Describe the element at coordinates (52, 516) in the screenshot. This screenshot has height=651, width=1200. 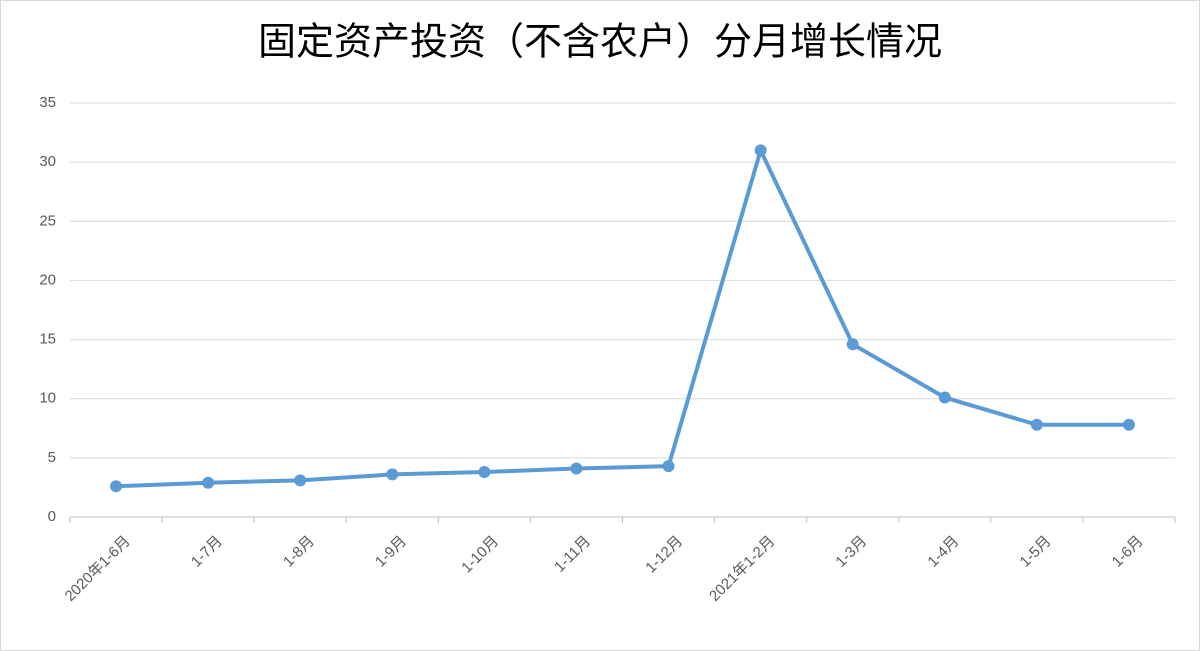
I see `y-tick-label: 0` at that location.